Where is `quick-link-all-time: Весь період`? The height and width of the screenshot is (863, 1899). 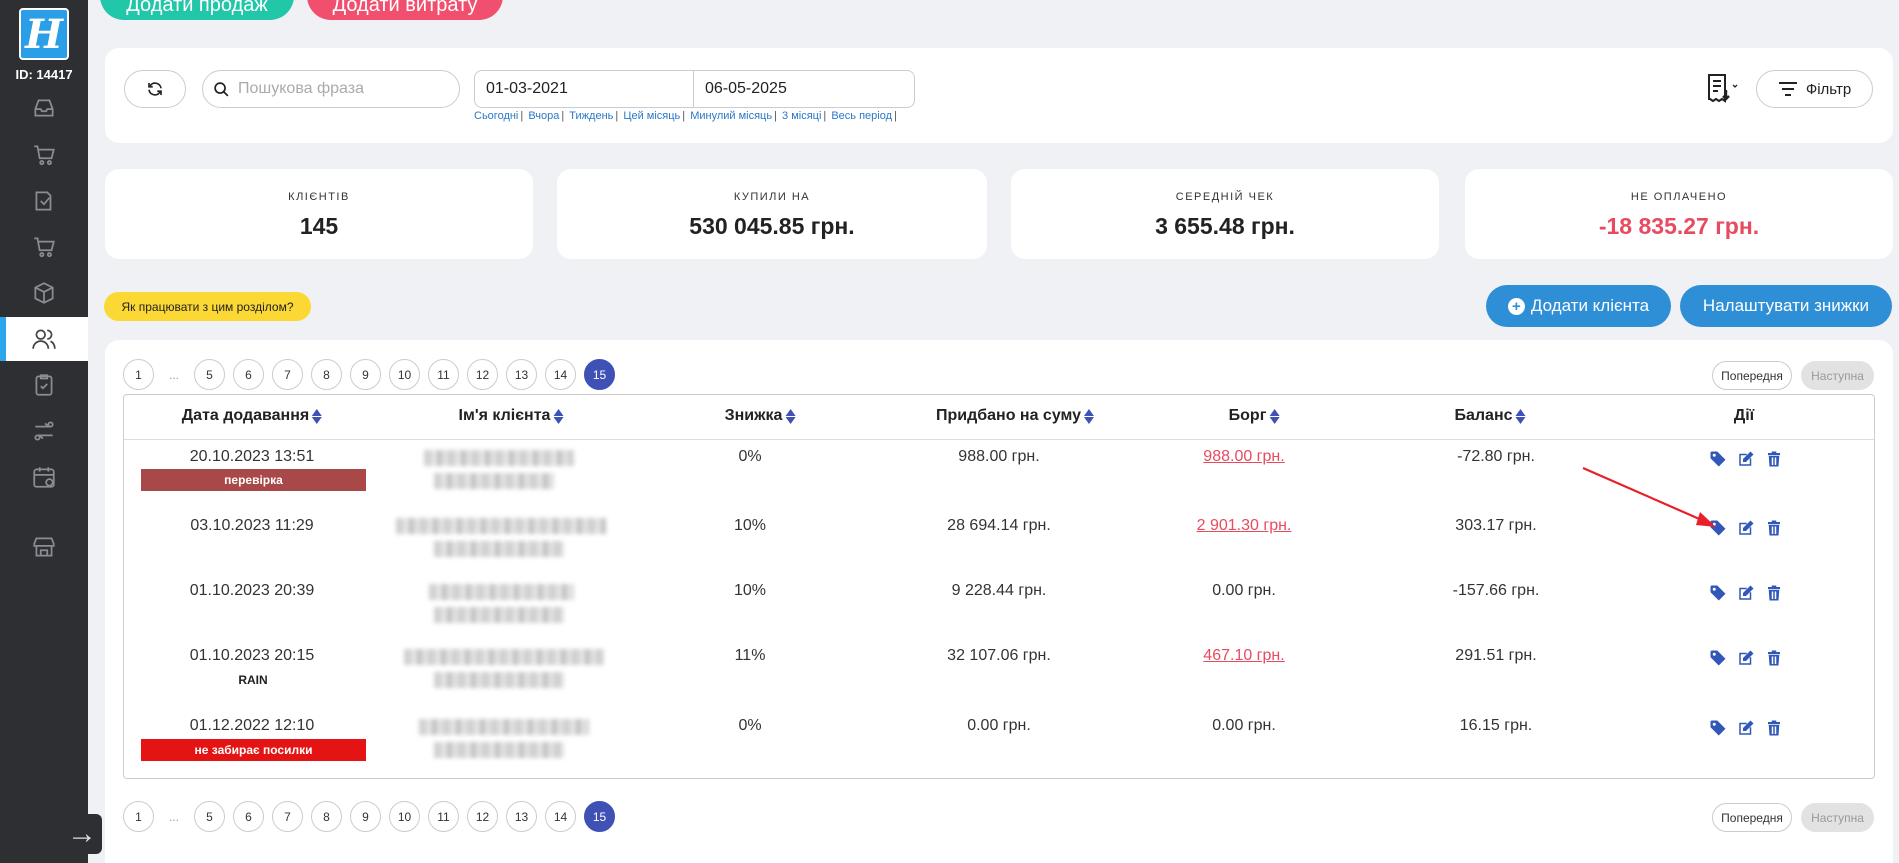 quick-link-all-time: Весь період is located at coordinates (861, 116).